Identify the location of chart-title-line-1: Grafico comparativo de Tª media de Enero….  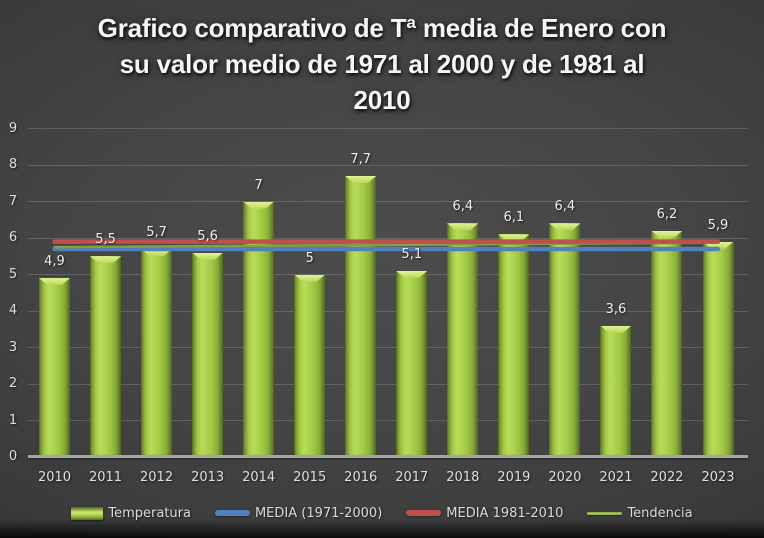
(382, 28).